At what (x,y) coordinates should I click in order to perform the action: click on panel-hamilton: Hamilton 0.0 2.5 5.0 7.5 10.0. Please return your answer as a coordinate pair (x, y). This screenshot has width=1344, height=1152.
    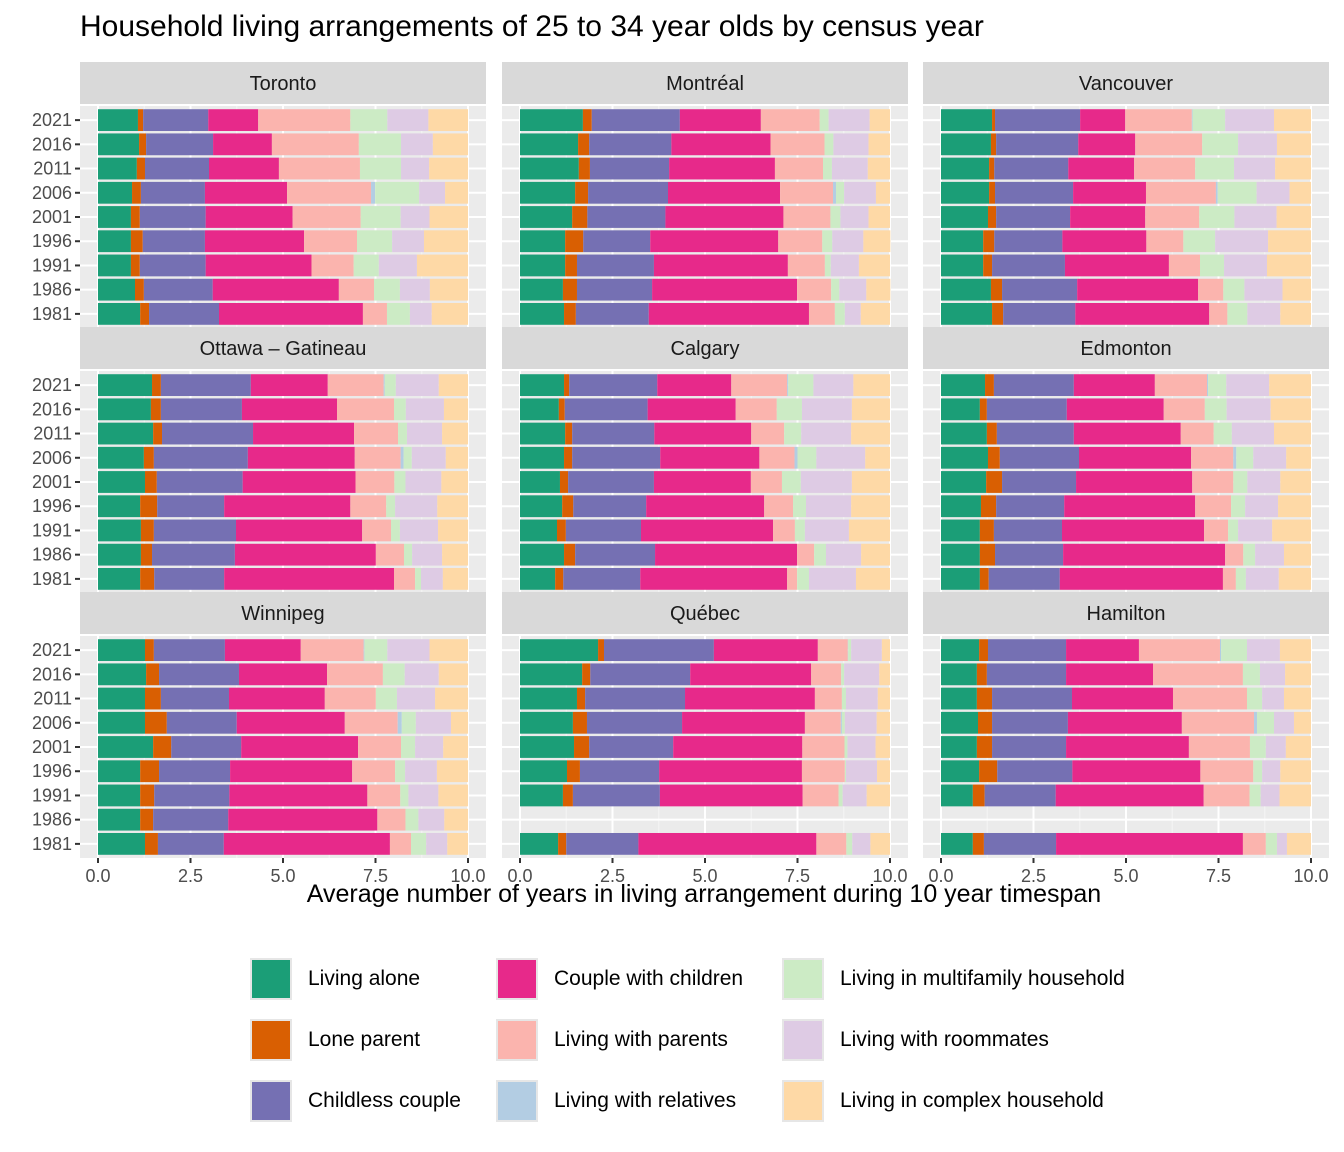
    Looking at the image, I should click on (1126, 739).